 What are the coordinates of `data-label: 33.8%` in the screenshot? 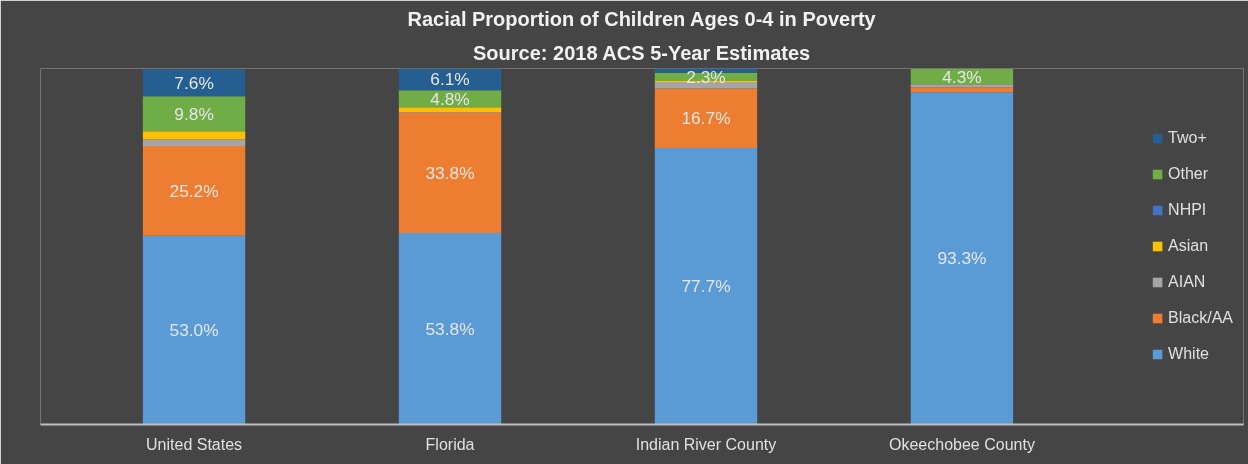 It's located at (450, 172).